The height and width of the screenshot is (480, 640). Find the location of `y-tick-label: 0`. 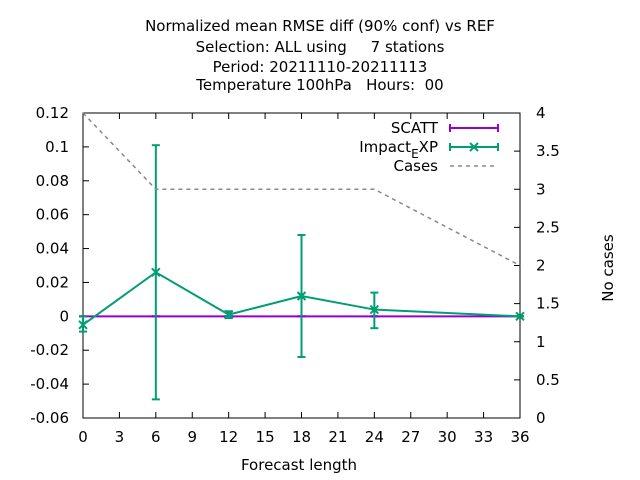

y-tick-label: 0 is located at coordinates (64, 316).